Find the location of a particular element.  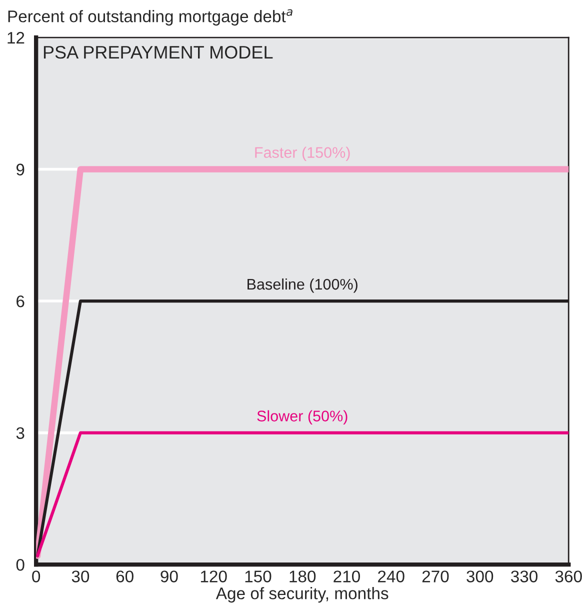

y-tick-label: 6 is located at coordinates (20, 301).